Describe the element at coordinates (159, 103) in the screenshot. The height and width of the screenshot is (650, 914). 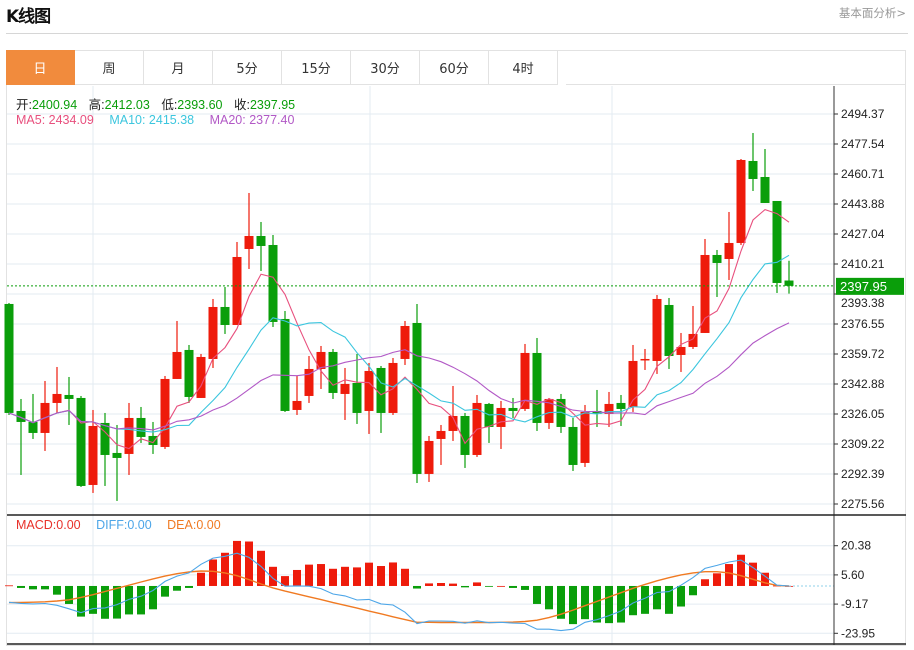
I see `ohlc-legend: 开:2400.94 高:2412.03 低:2393.60 收:2397.95` at that location.